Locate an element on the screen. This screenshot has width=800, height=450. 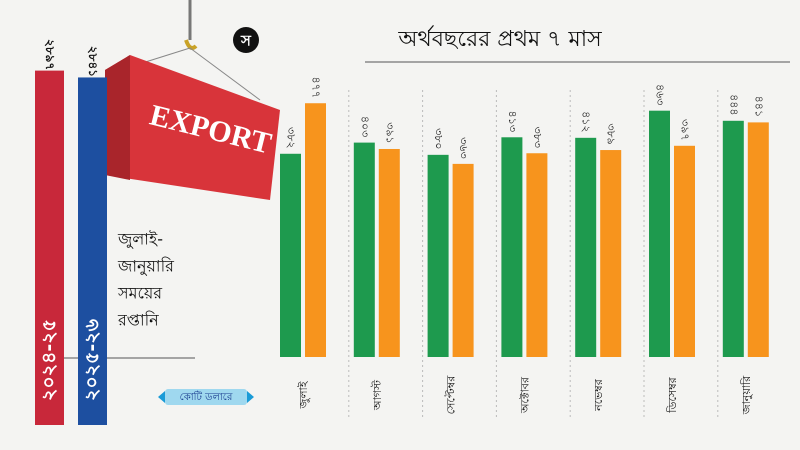
container is located at coordinates (192, 127).